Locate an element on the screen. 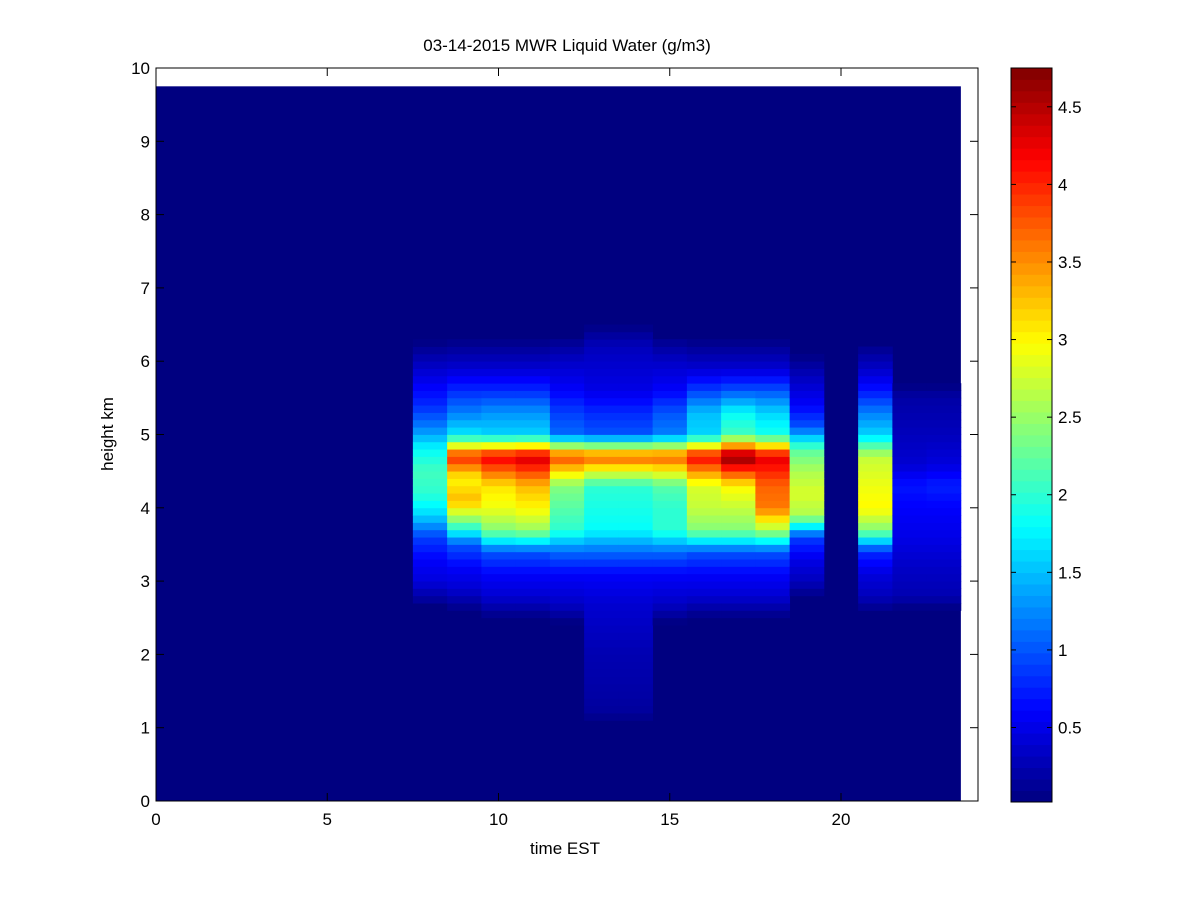 The width and height of the screenshot is (1200, 900). colorbar-tick-label: 1.5 is located at coordinates (1070, 572).